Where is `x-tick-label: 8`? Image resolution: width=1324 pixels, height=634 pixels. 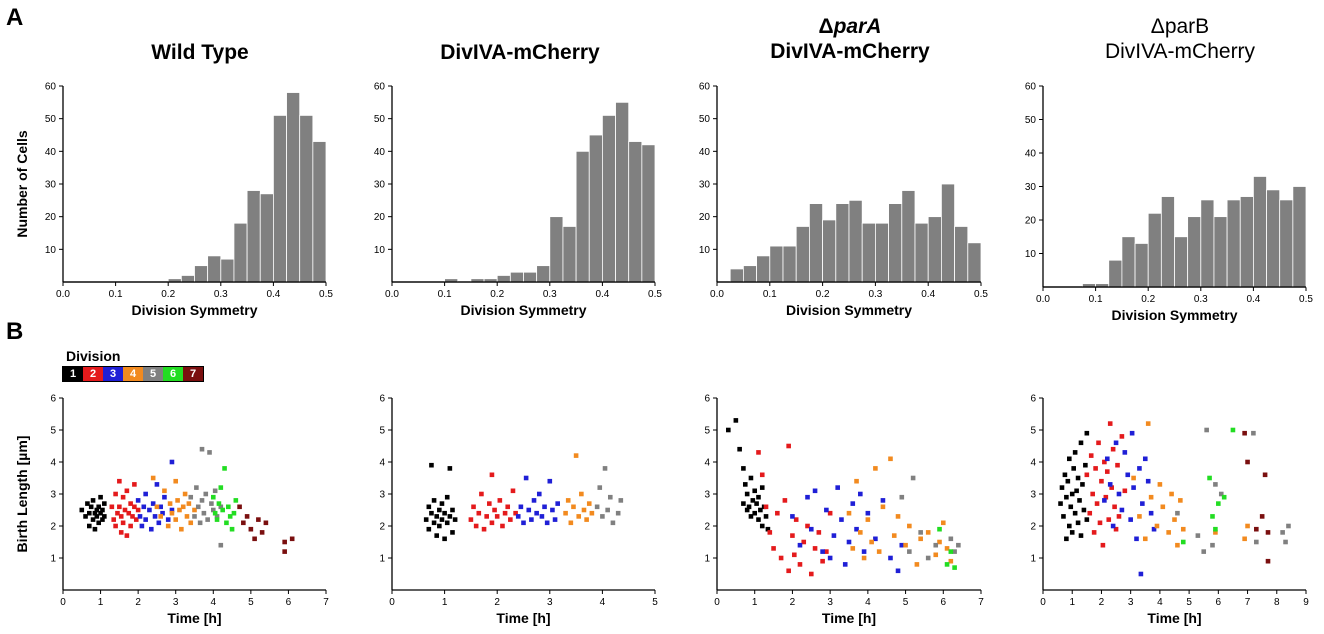
x-tick-label: 8 is located at coordinates (1277, 602).